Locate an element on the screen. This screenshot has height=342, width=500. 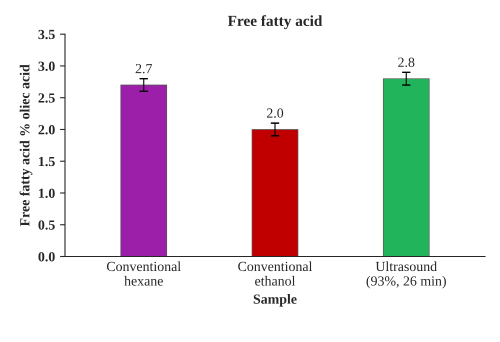
x-tick-label: Ultrasound (93%, 26 min) is located at coordinates (406, 274).